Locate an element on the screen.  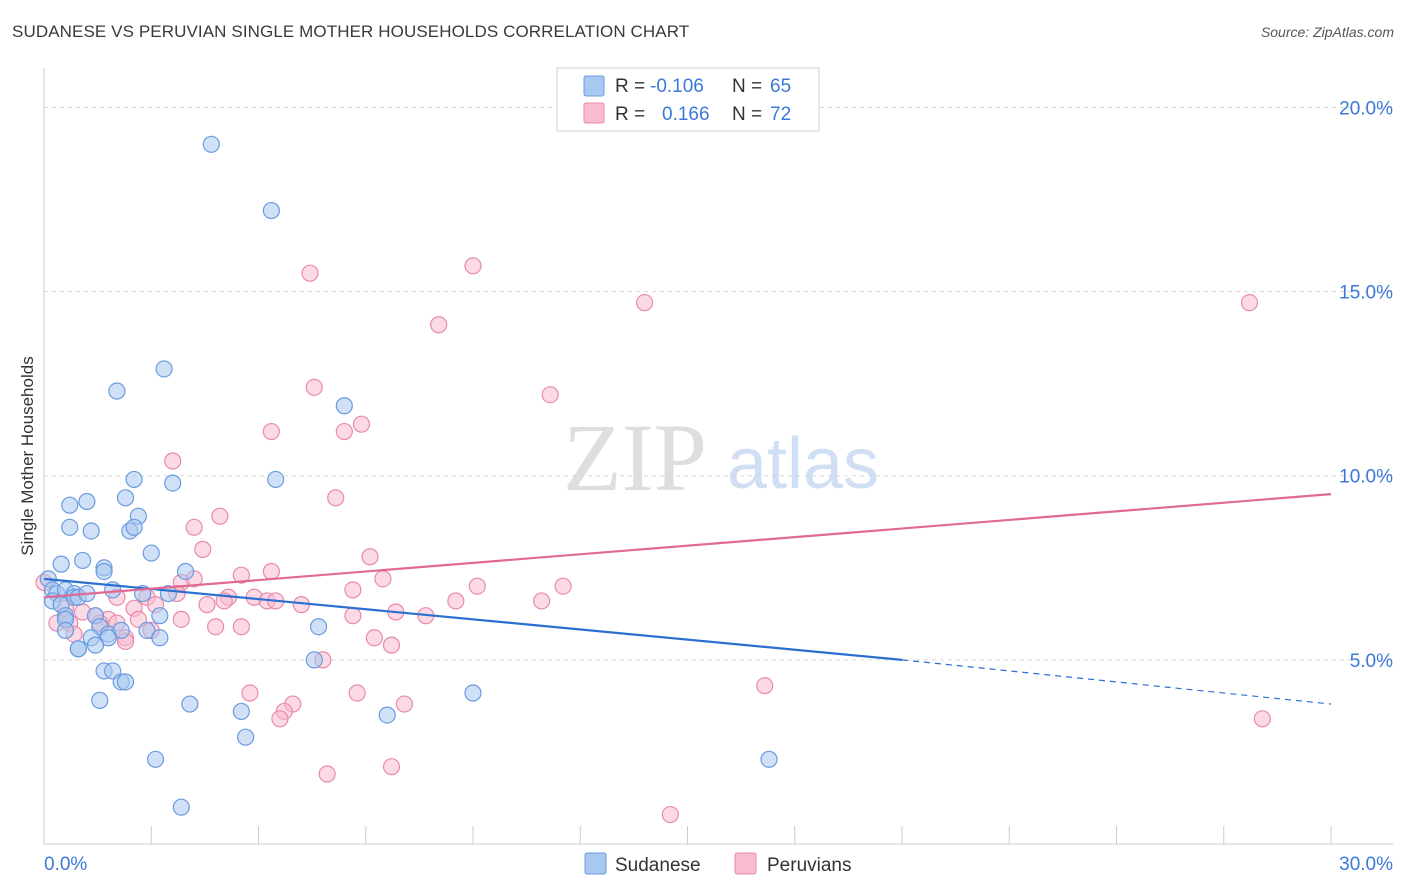
y-tick-label: 15.0% is located at coordinates (1366, 293).